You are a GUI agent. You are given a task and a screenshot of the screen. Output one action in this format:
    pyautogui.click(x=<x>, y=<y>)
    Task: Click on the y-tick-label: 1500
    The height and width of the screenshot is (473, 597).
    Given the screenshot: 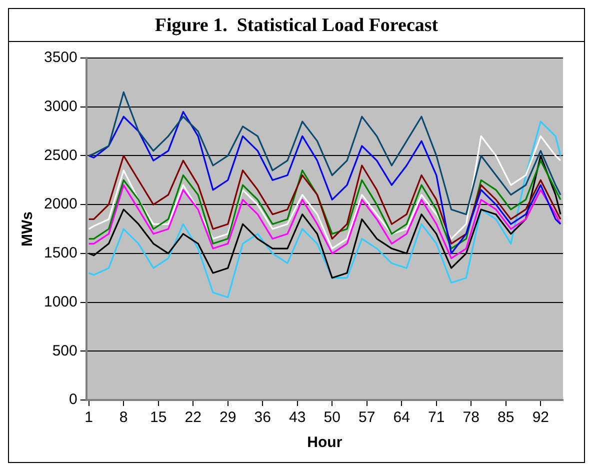 What is the action you would take?
    pyautogui.click(x=61, y=253)
    